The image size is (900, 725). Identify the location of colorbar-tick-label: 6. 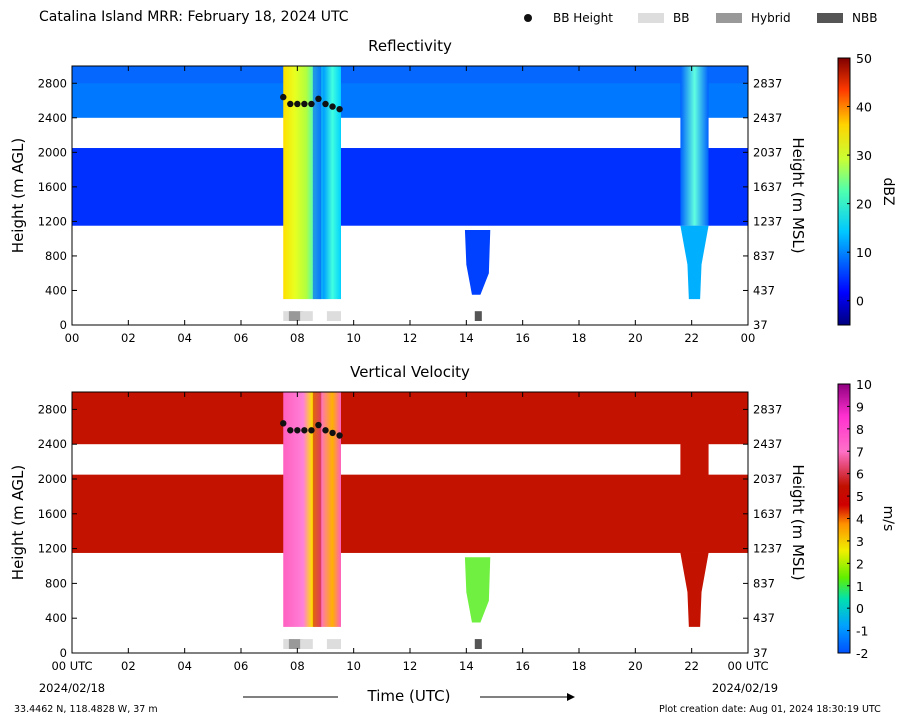
(860, 474).